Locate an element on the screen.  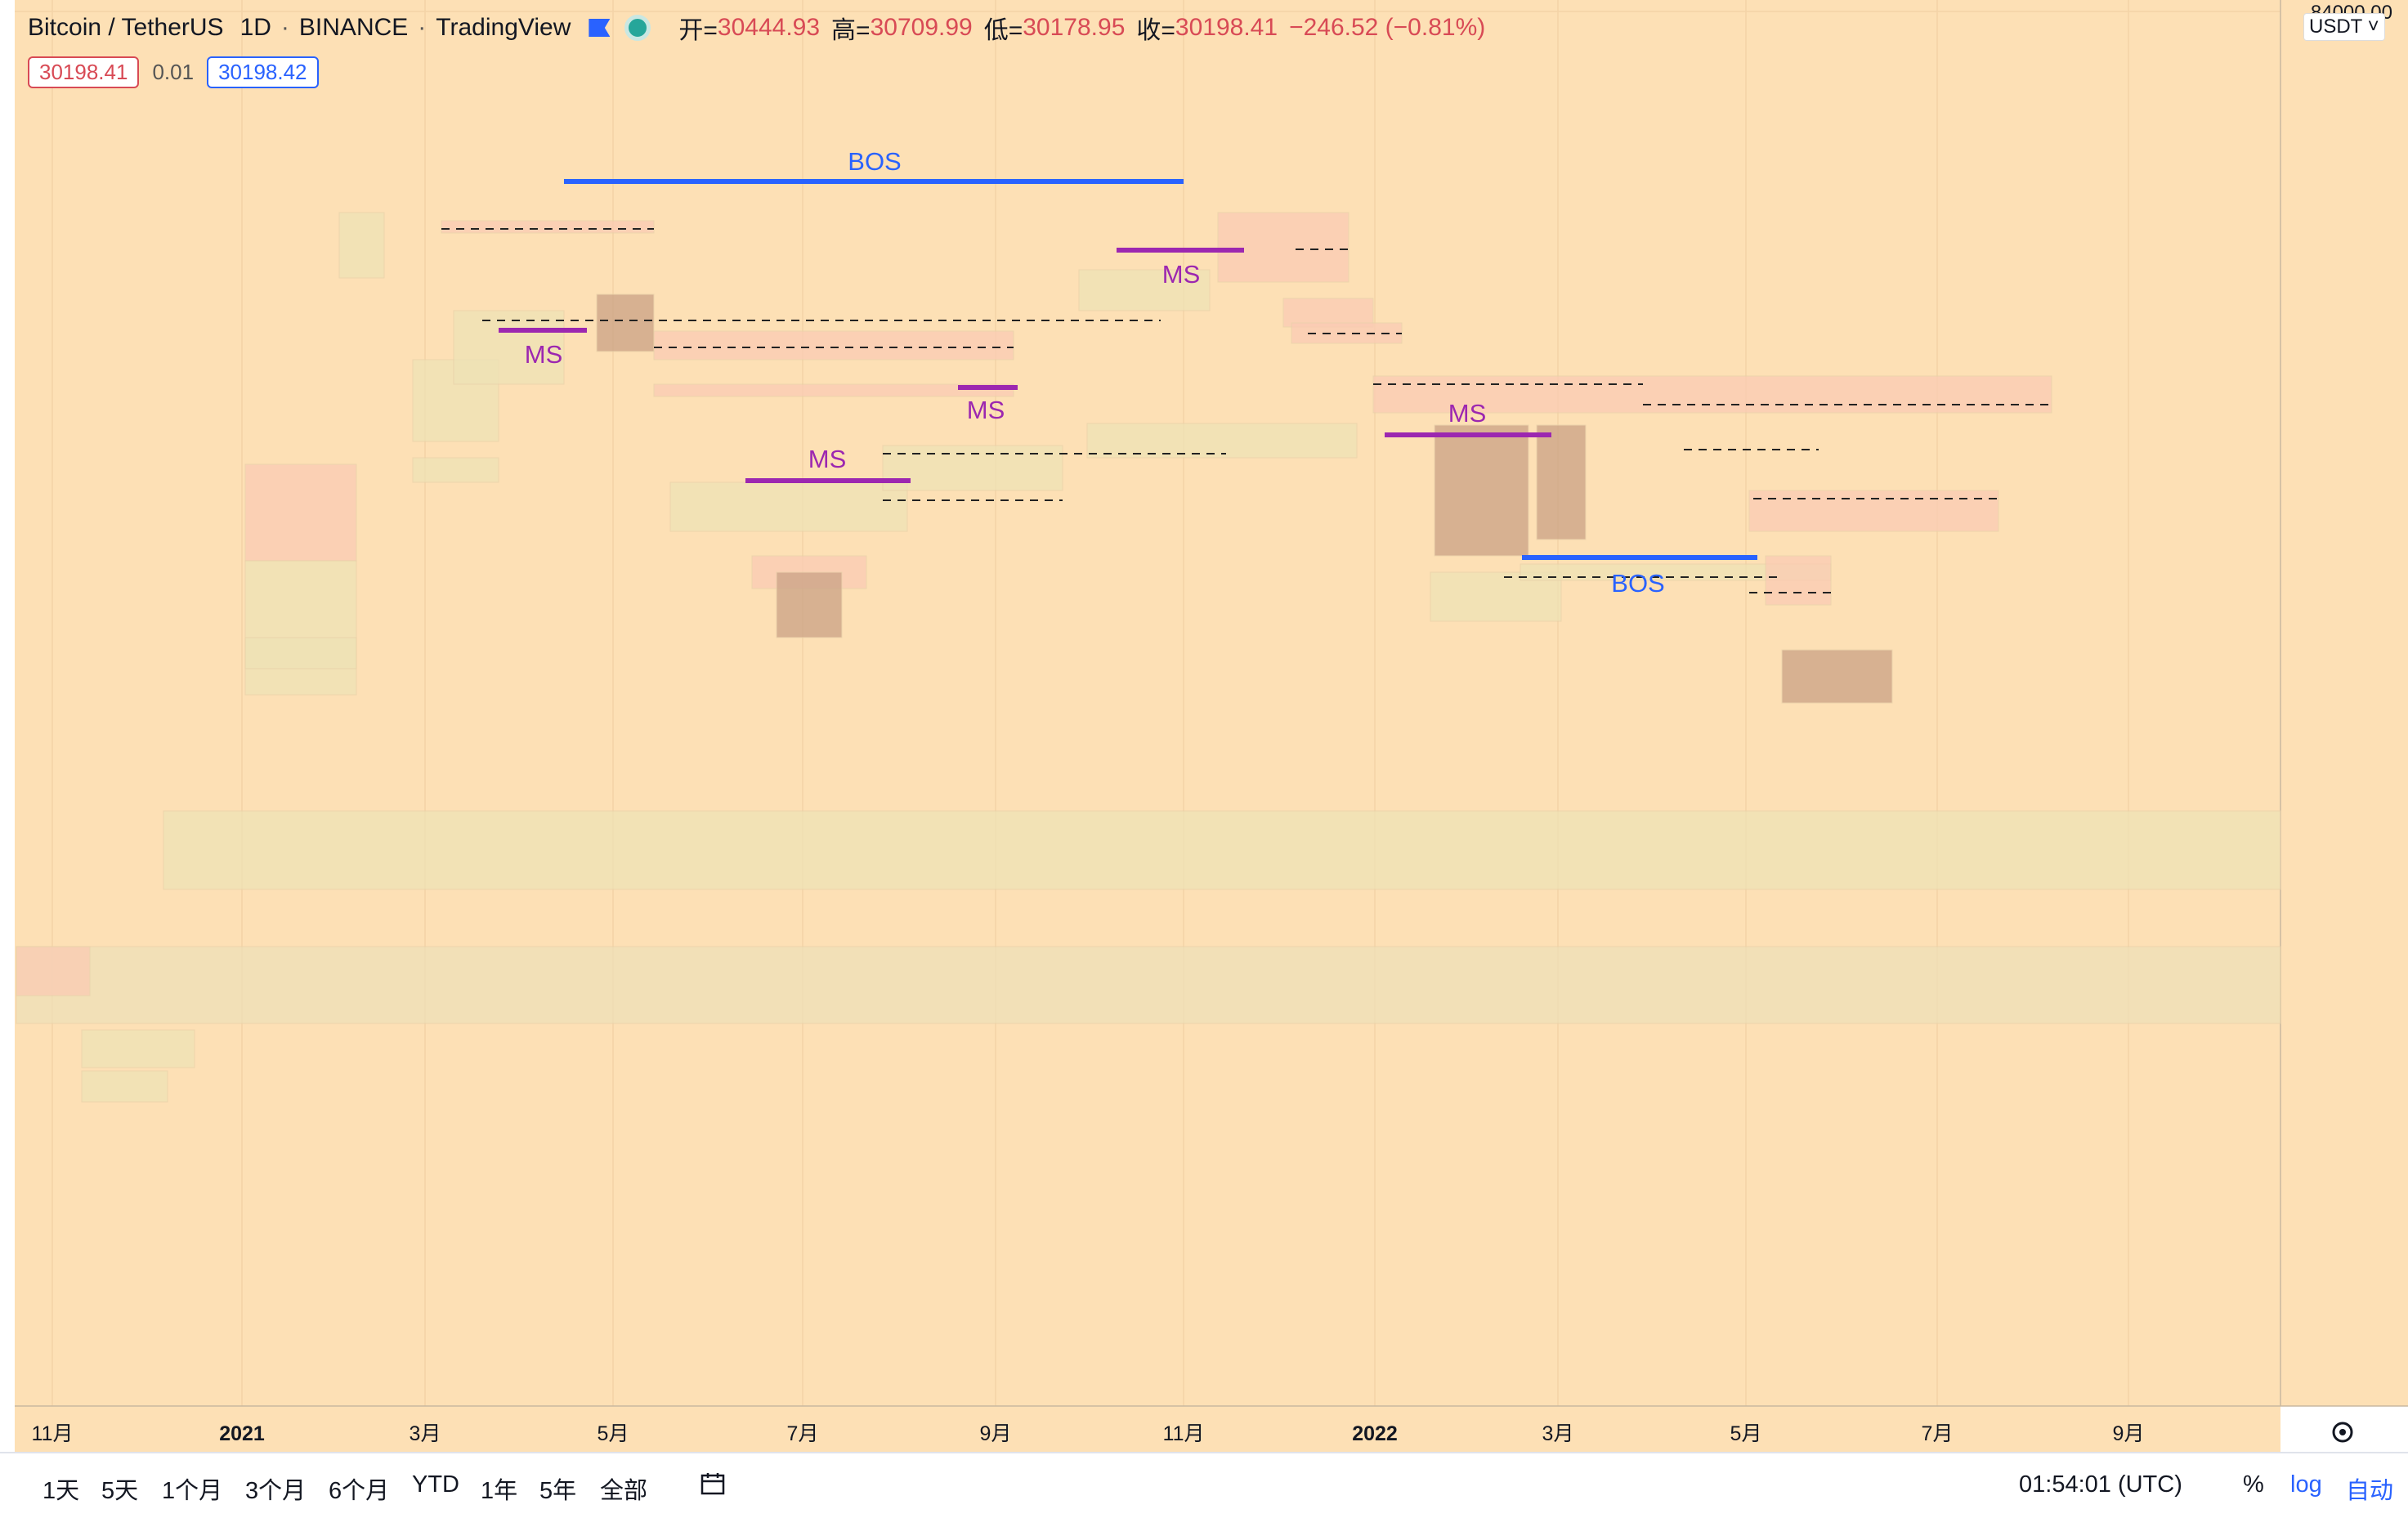
calendar-range-icon is located at coordinates (713, 1483).